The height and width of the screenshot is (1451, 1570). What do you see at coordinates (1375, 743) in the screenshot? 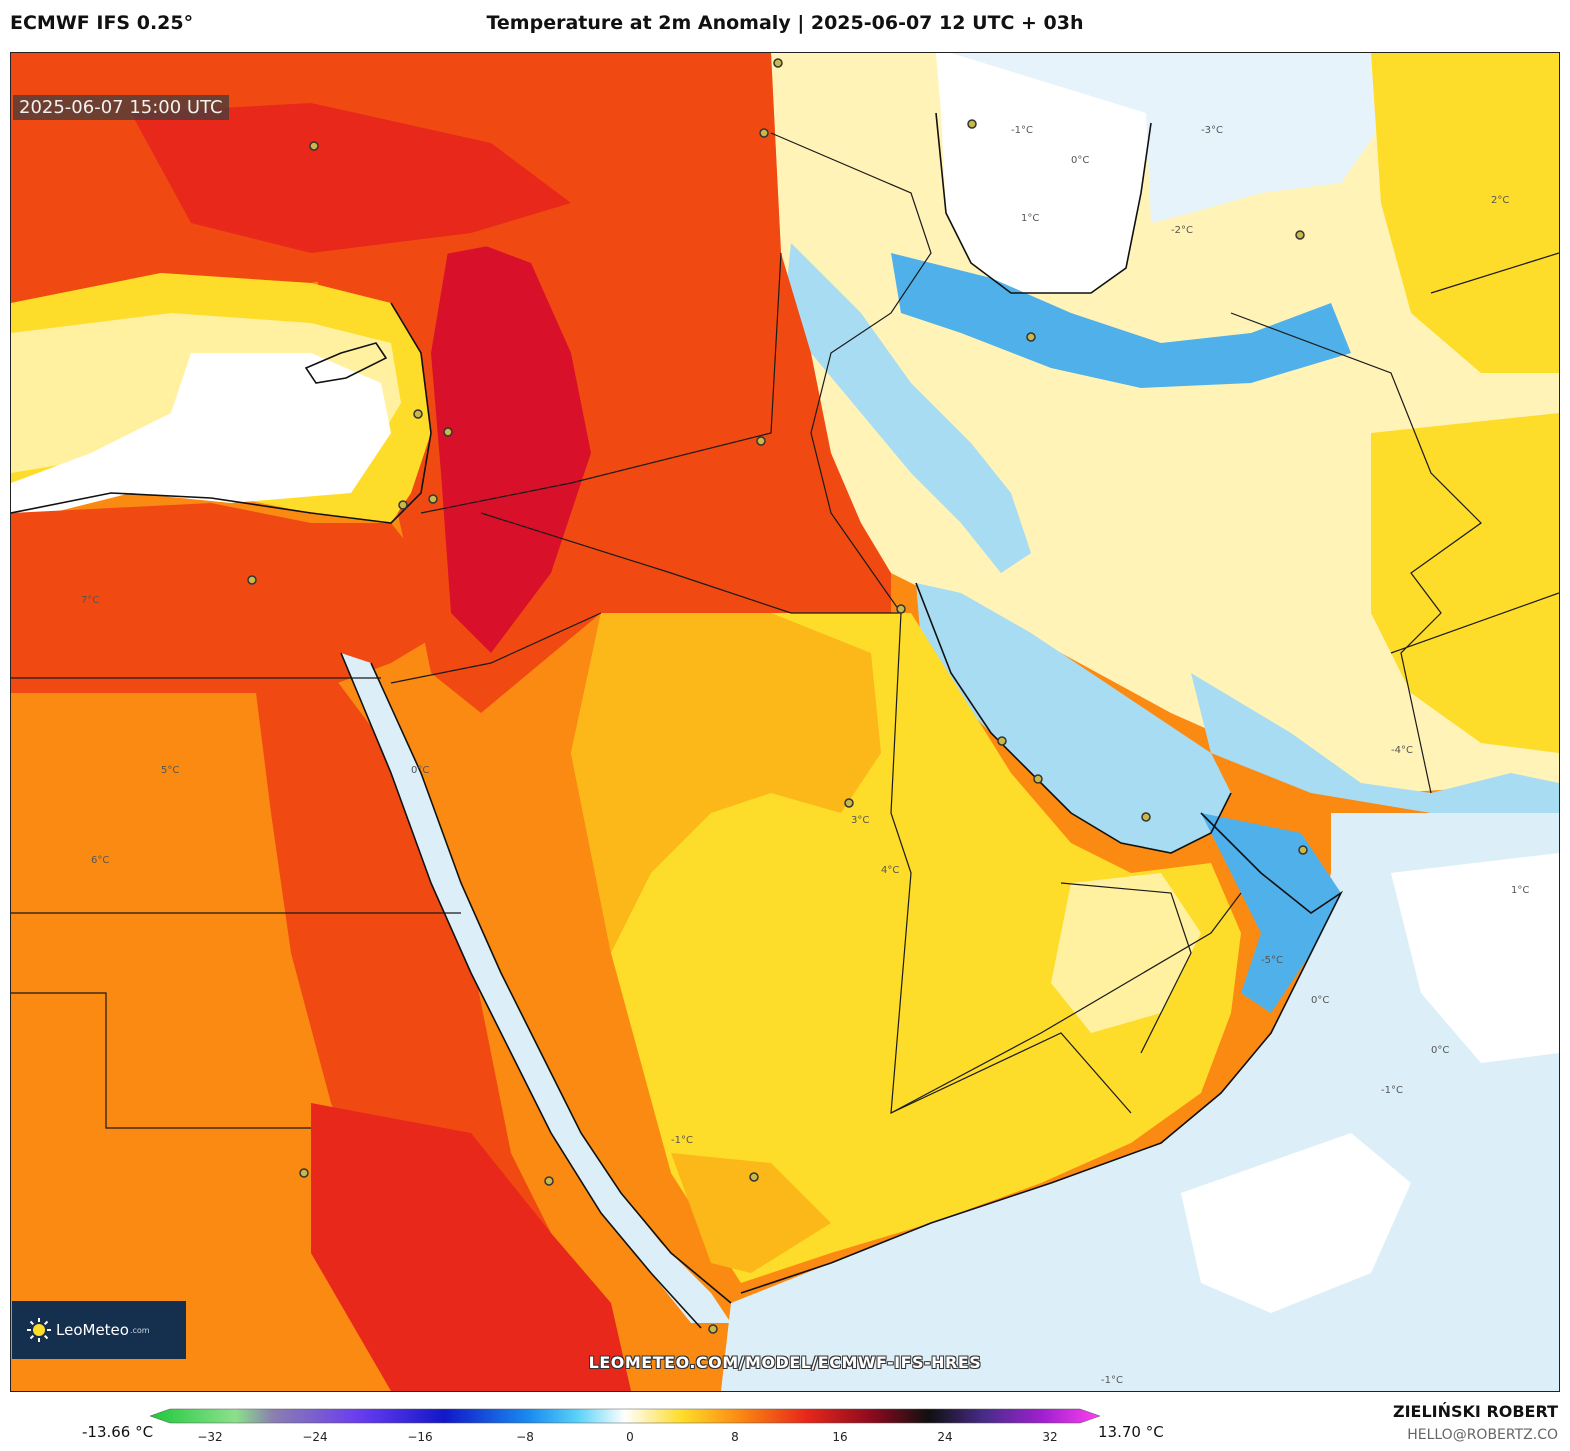
I see `southeast-iran-blue` at bounding box center [1375, 743].